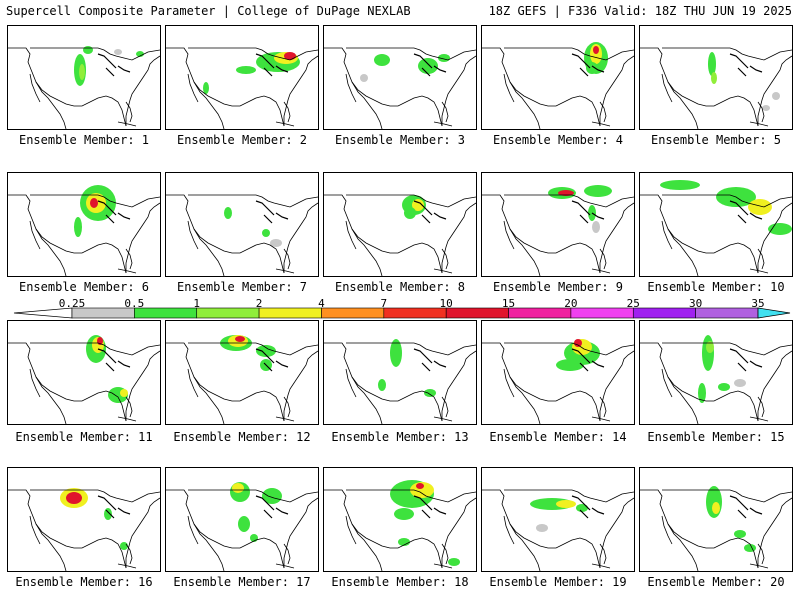  I want to click on colorbar-tick-label: 4, so click(321, 303).